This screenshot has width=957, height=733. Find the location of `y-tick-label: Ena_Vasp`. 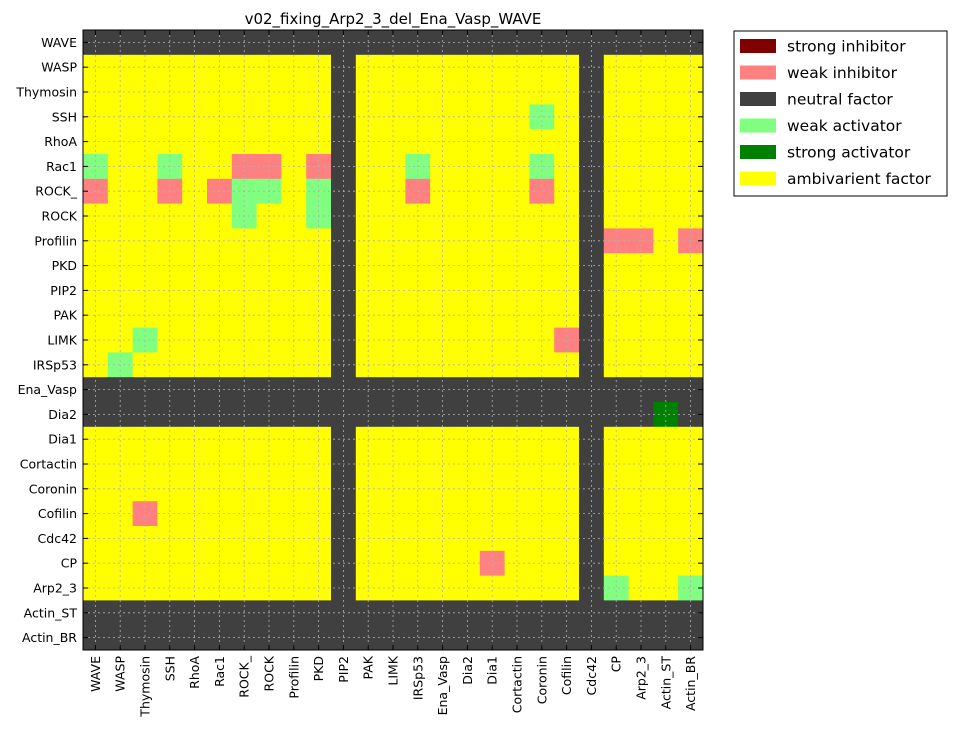

y-tick-label: Ena_Vasp is located at coordinates (47, 389).